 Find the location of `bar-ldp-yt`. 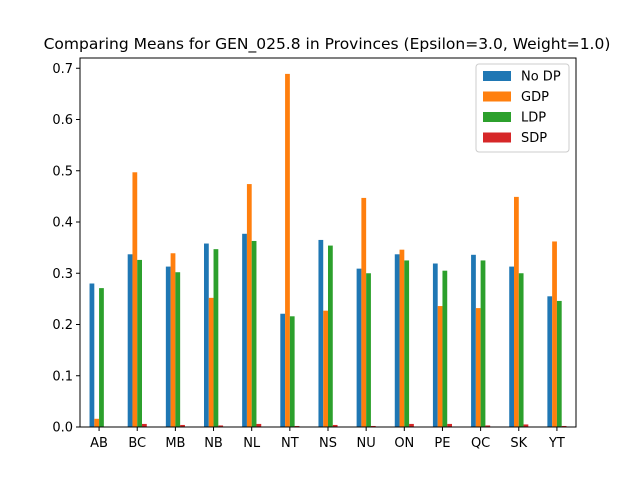

bar-ldp-yt is located at coordinates (559, 363).